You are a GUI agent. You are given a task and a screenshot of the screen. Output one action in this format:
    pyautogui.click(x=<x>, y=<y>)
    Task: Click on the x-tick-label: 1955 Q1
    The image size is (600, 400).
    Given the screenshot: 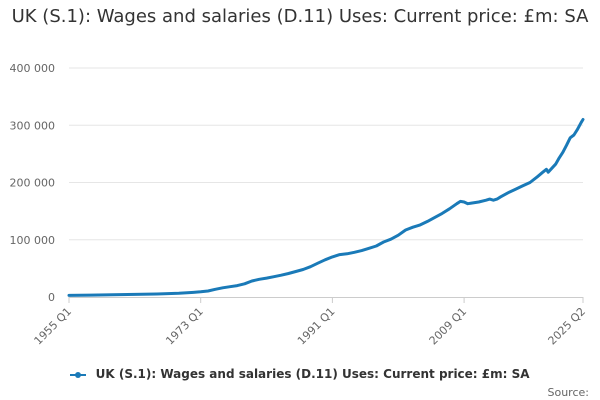 What is the action you would take?
    pyautogui.click(x=53, y=326)
    